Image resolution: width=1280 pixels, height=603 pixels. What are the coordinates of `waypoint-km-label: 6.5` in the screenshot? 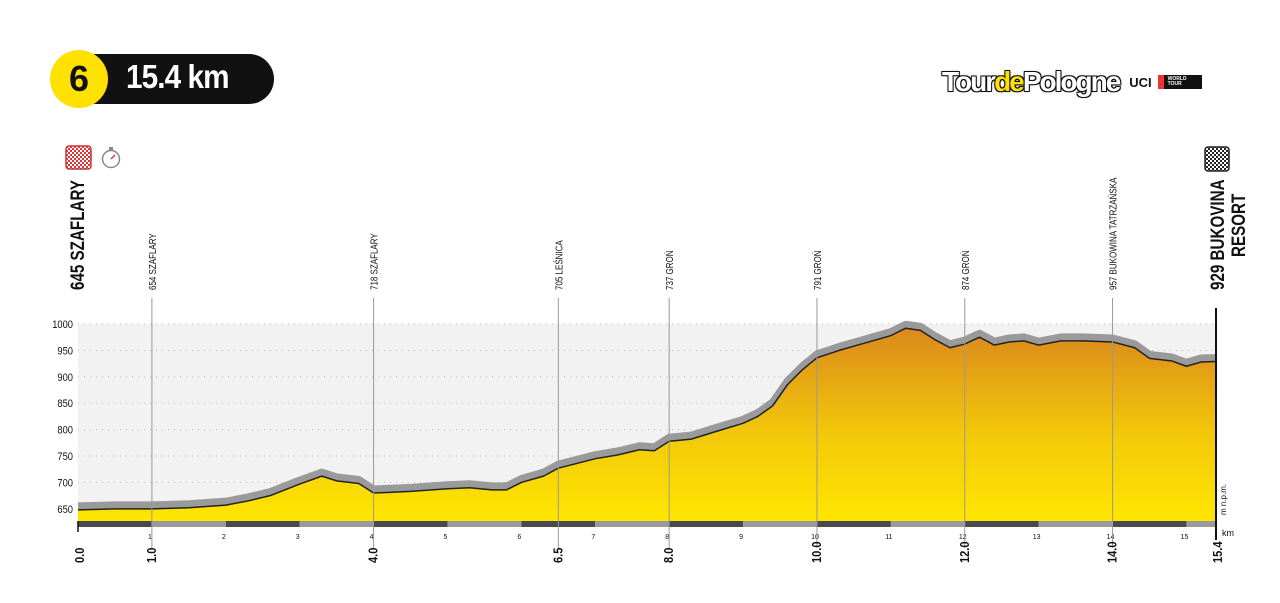 It's located at (557, 555).